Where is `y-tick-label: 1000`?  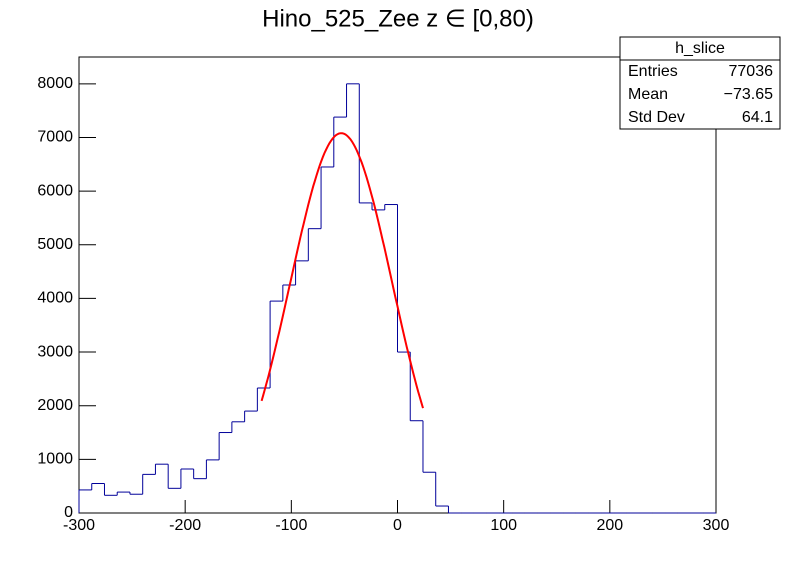
y-tick-label: 1000 is located at coordinates (55, 459).